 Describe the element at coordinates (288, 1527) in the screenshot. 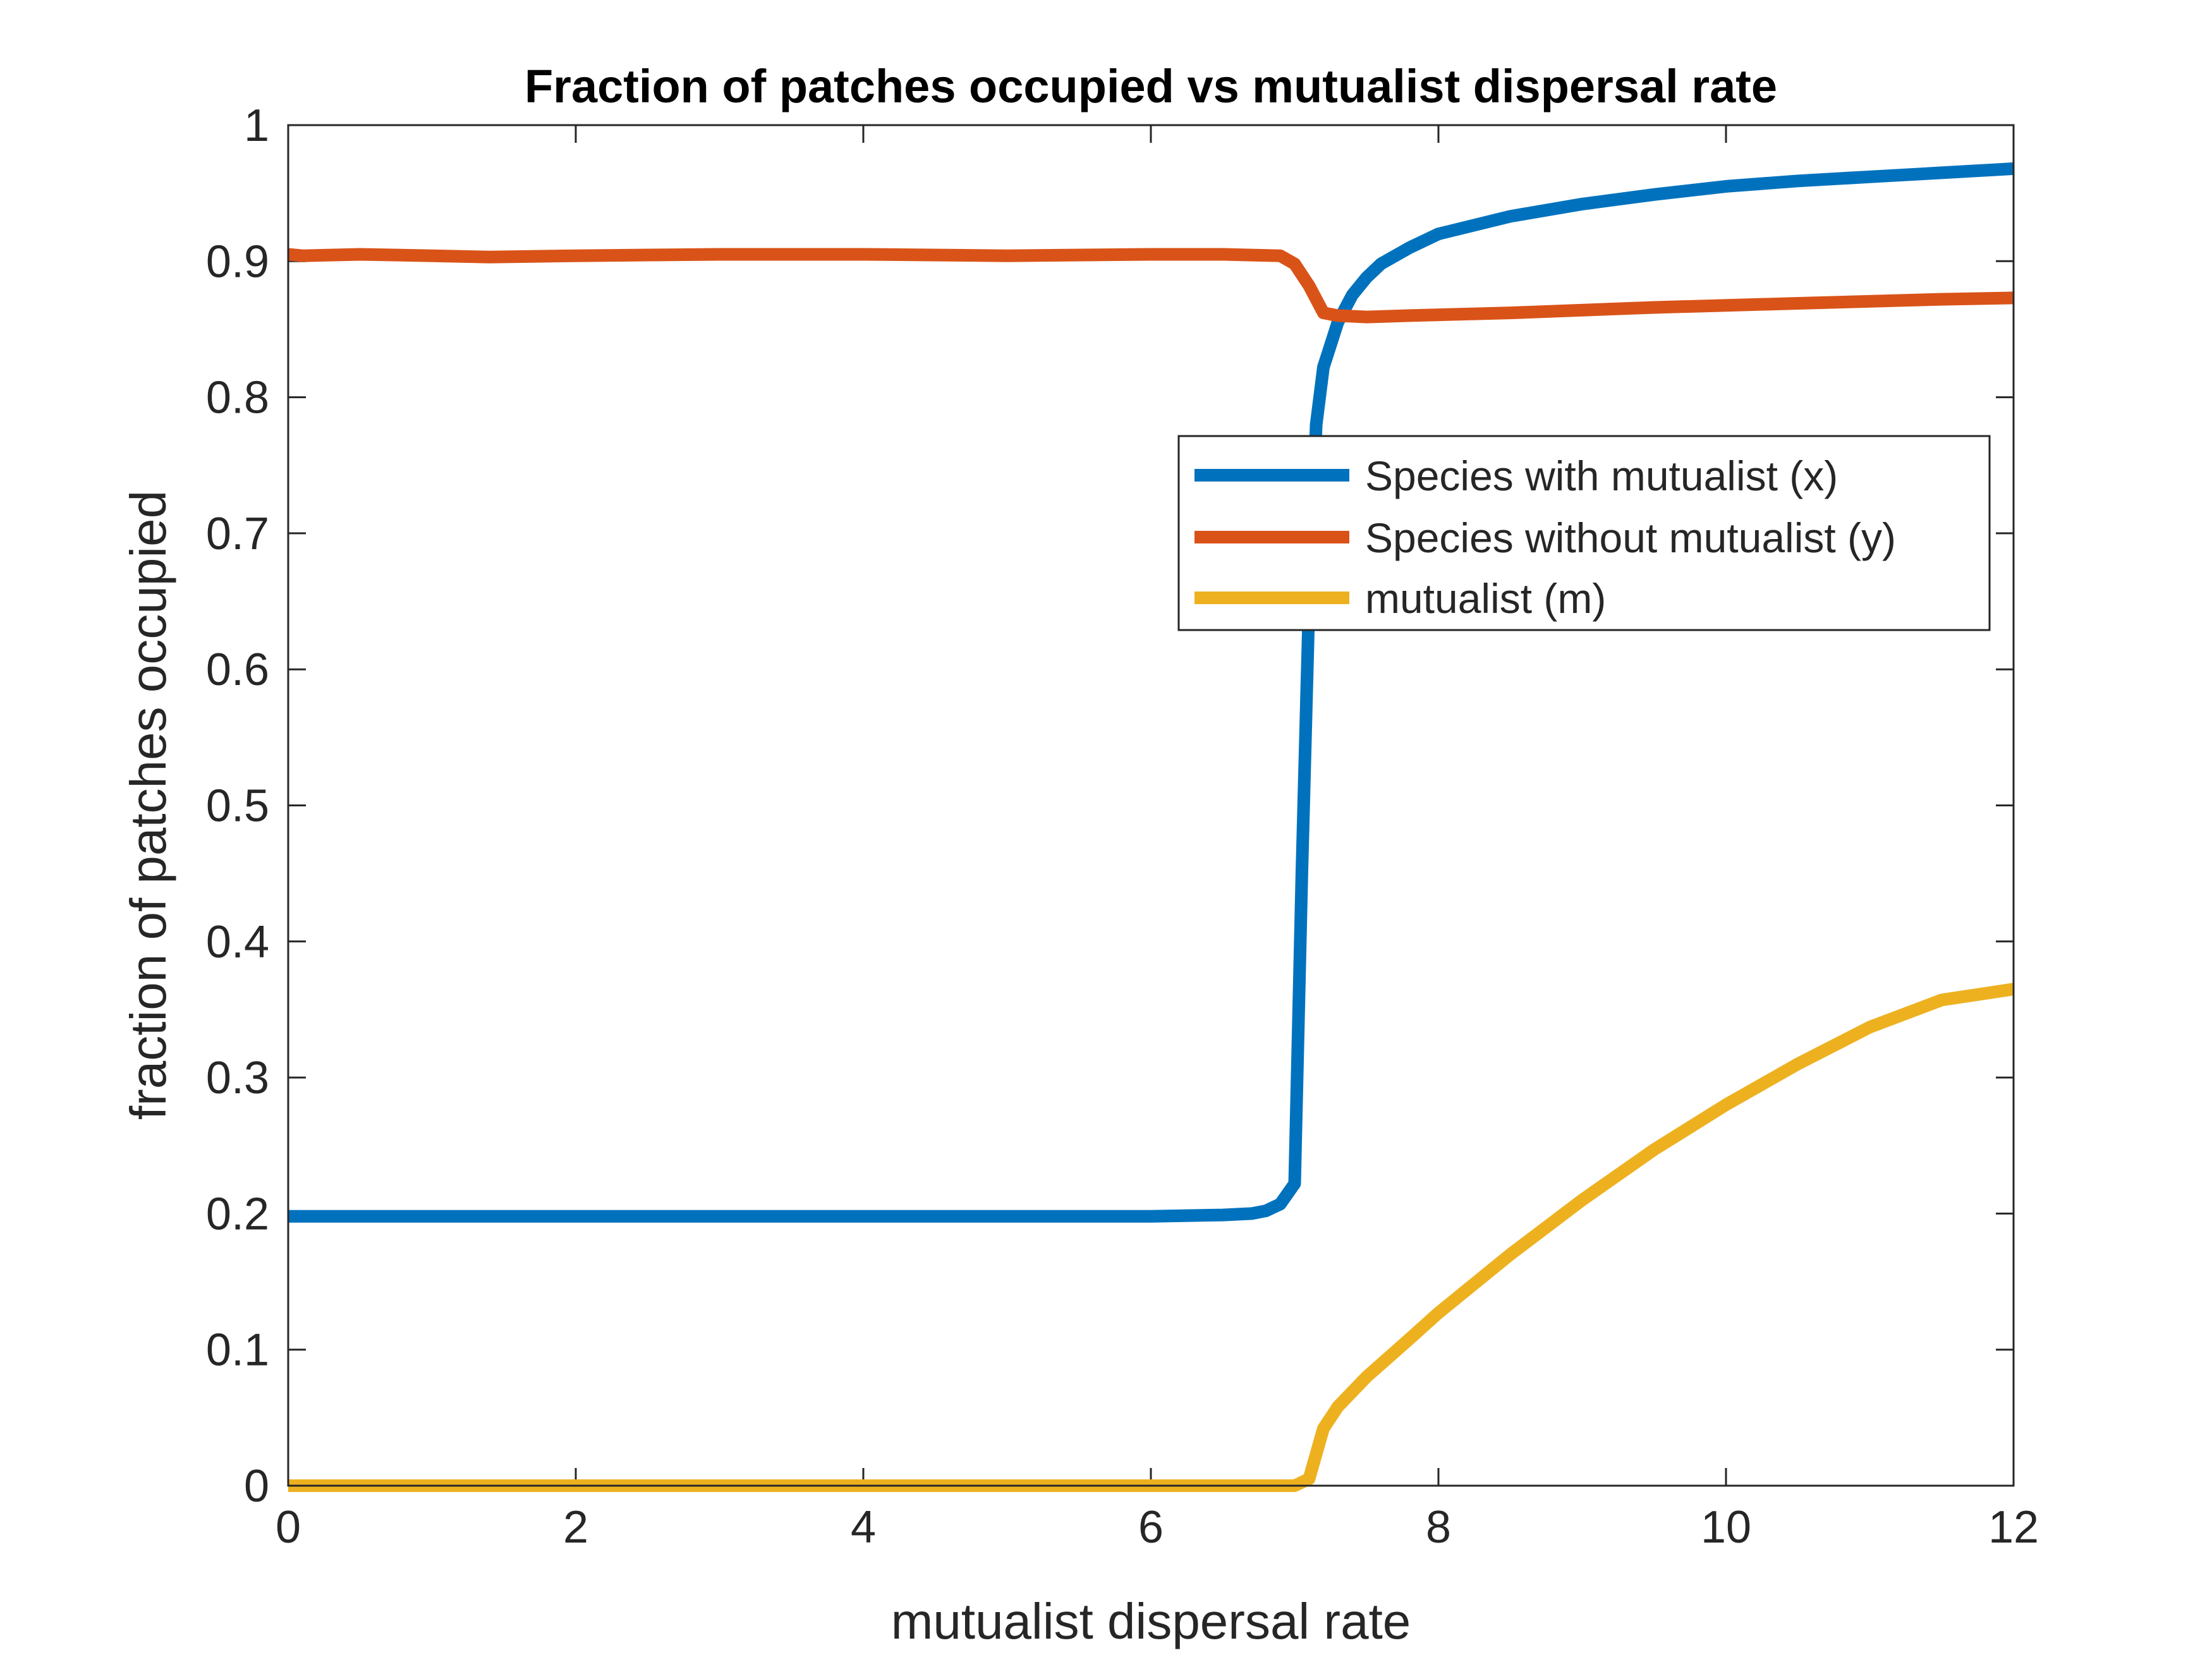

I see `x-tick-label: 0` at that location.